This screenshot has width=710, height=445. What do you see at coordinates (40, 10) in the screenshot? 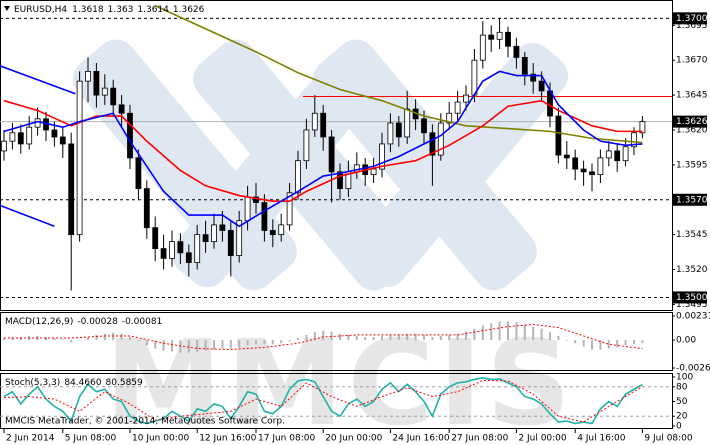
I see `symbol: EURUSD,H4` at bounding box center [40, 10].